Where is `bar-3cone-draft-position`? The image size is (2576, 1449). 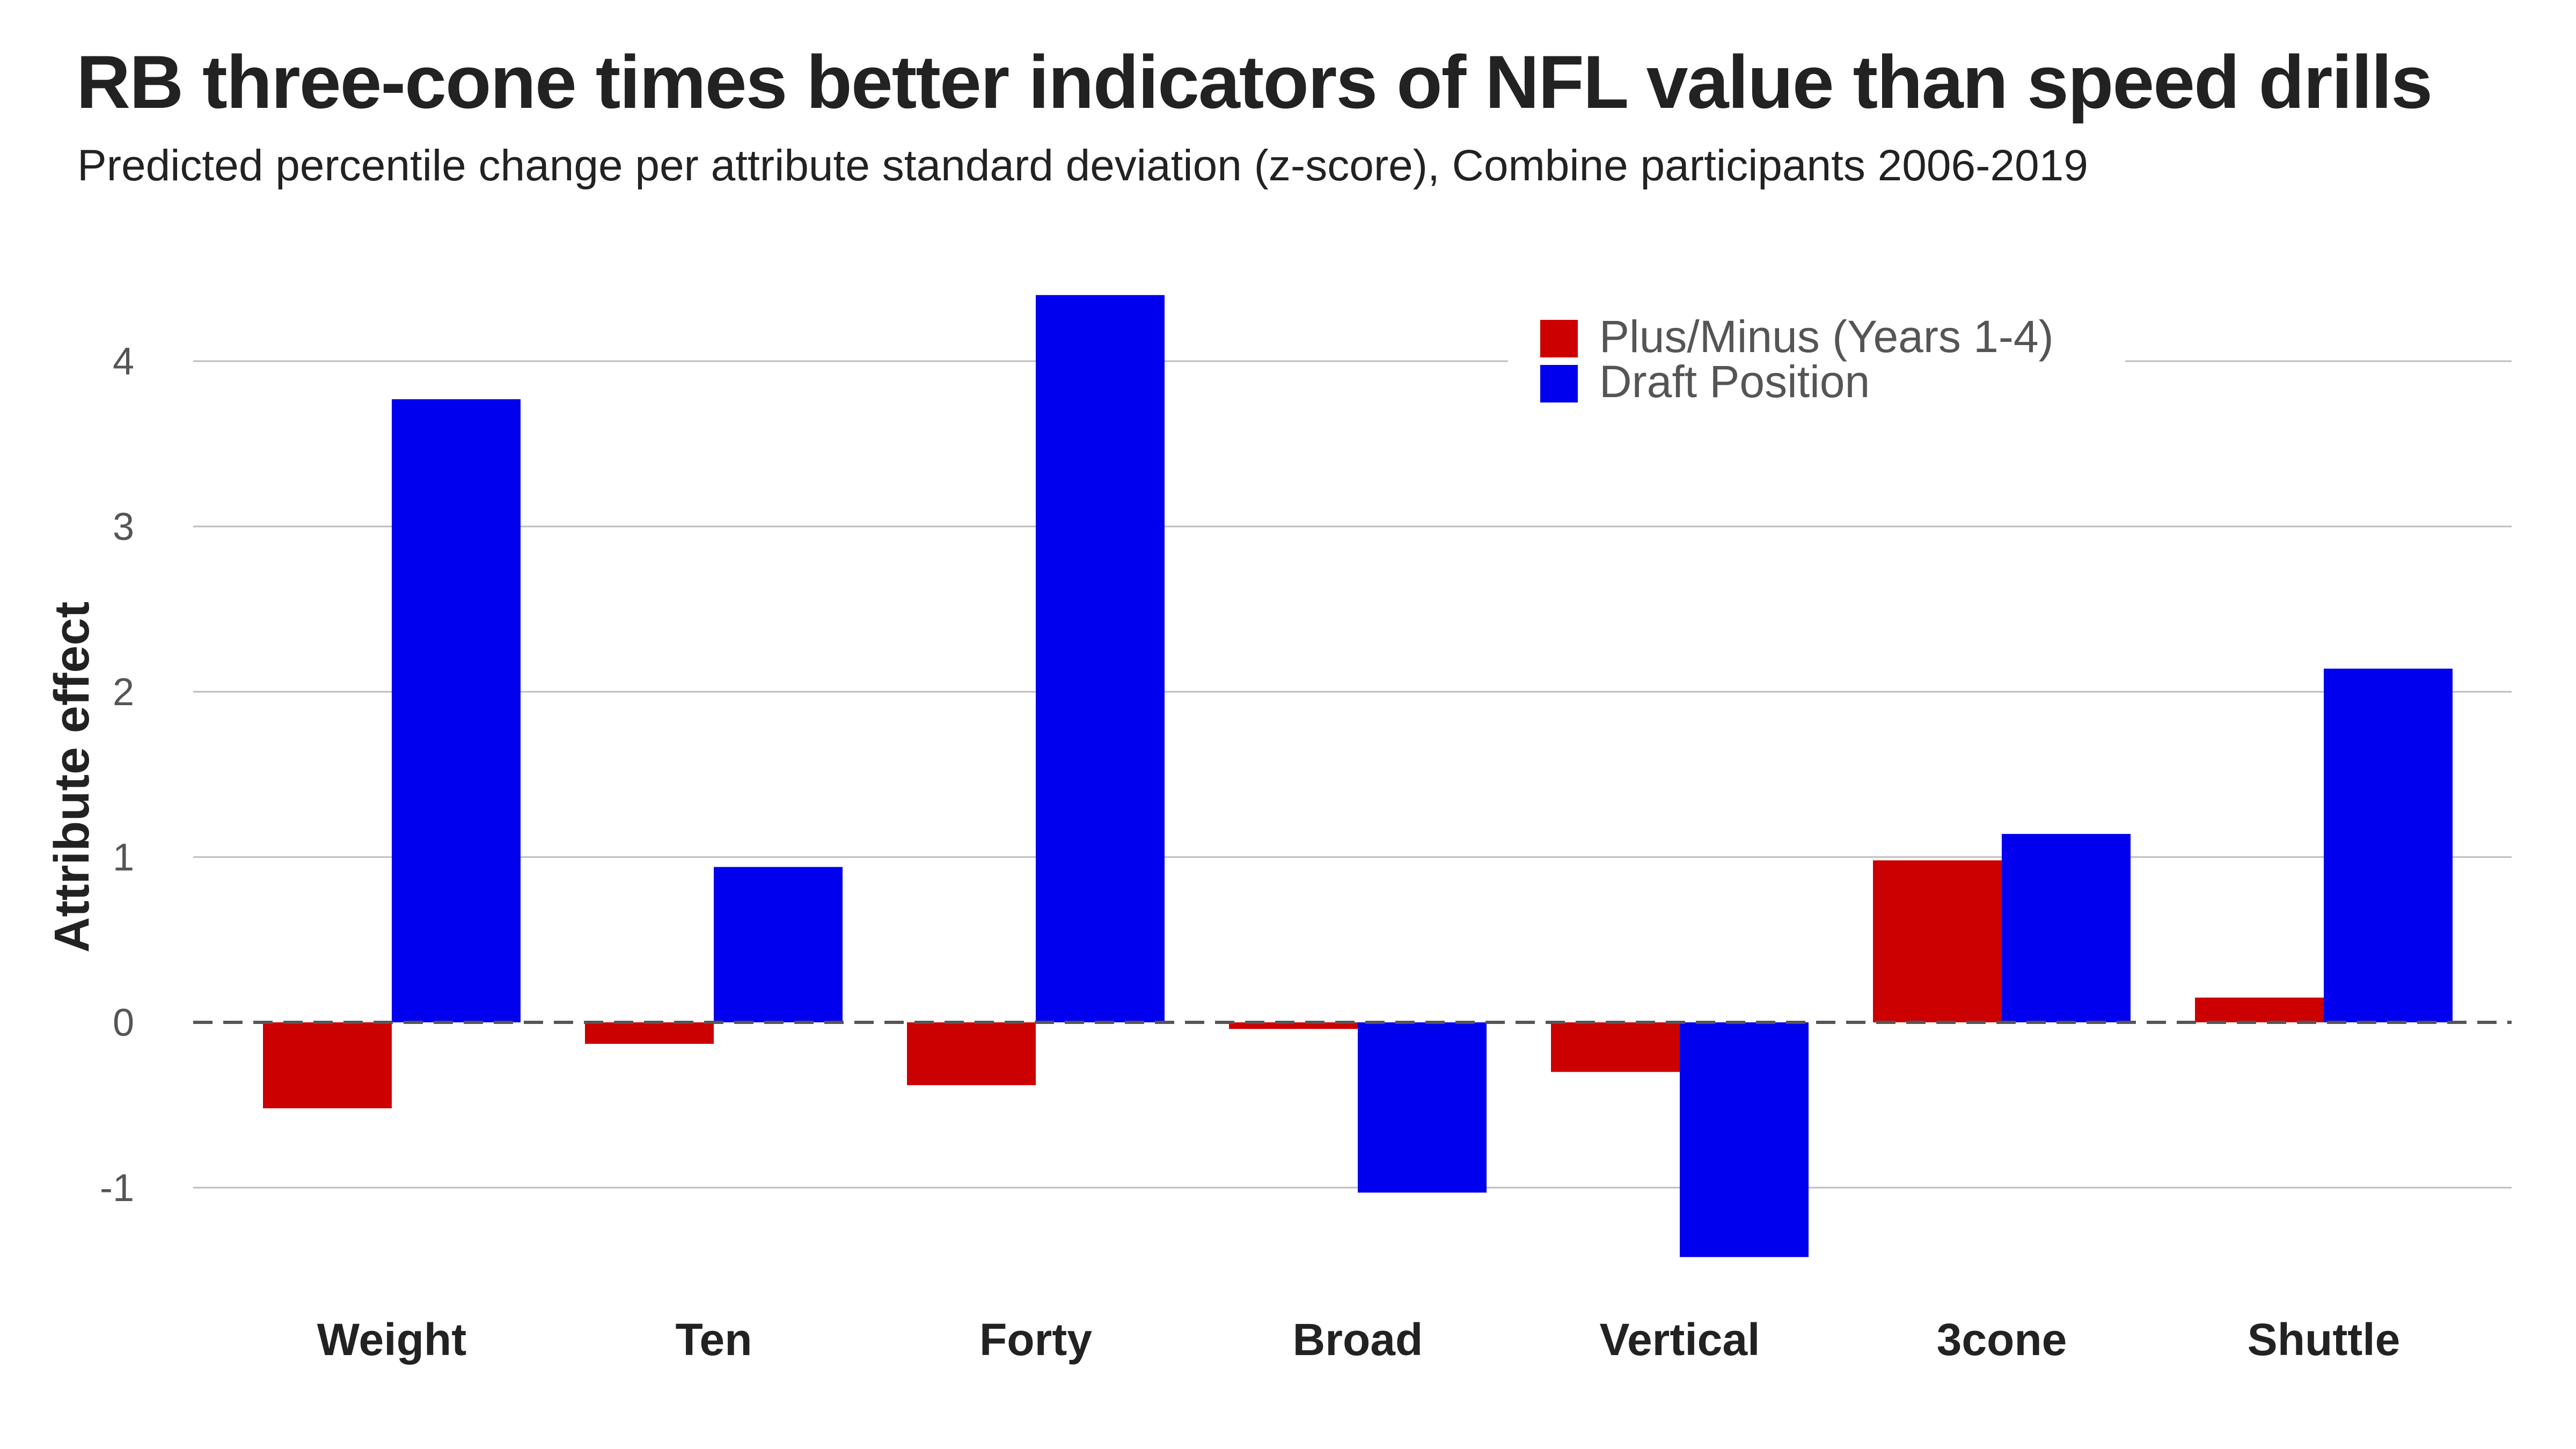
bar-3cone-draft-position is located at coordinates (2066, 927).